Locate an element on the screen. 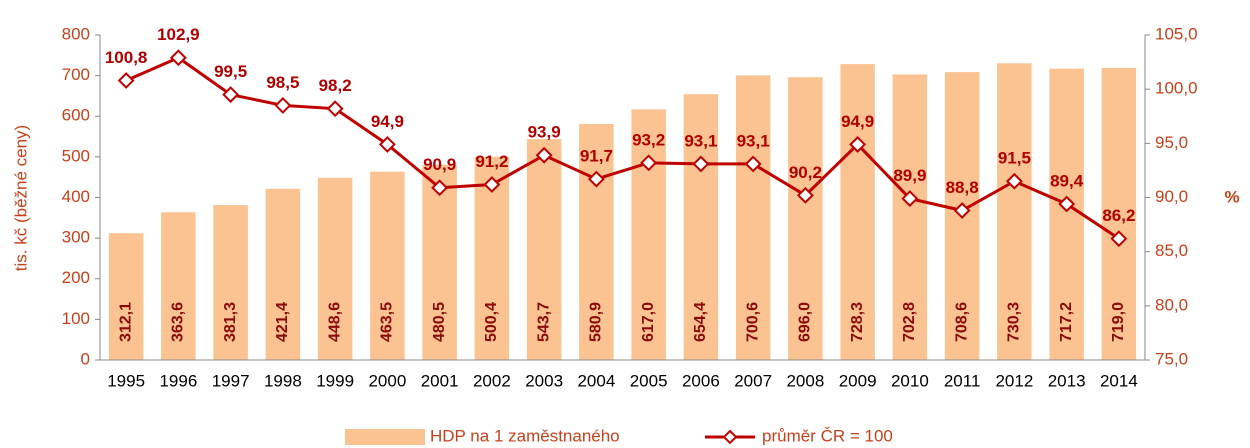 This screenshot has height=448, width=1250. x-tick-label: 1996 is located at coordinates (178, 380).